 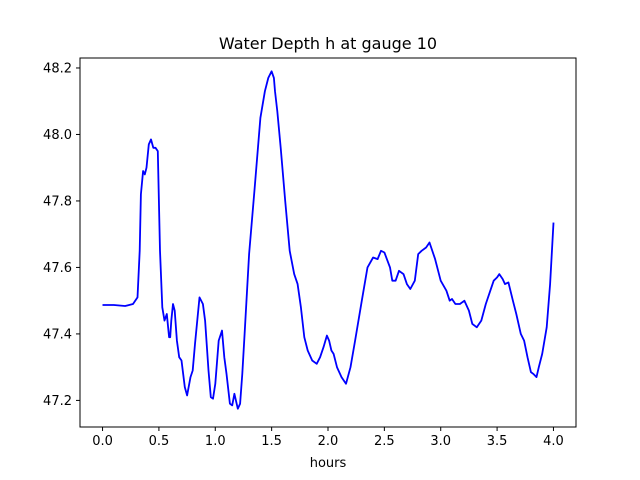 What do you see at coordinates (57, 201) in the screenshot?
I see `y-tick-label: 47.8` at bounding box center [57, 201].